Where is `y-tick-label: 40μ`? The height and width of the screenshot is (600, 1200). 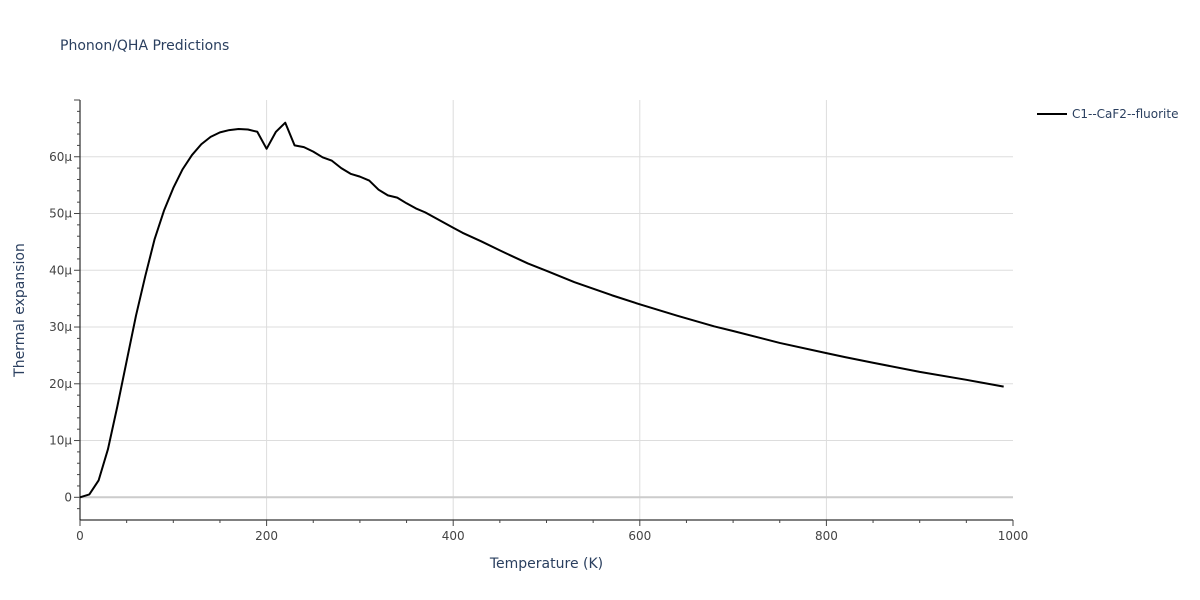 y-tick-label: 40μ is located at coordinates (60, 270).